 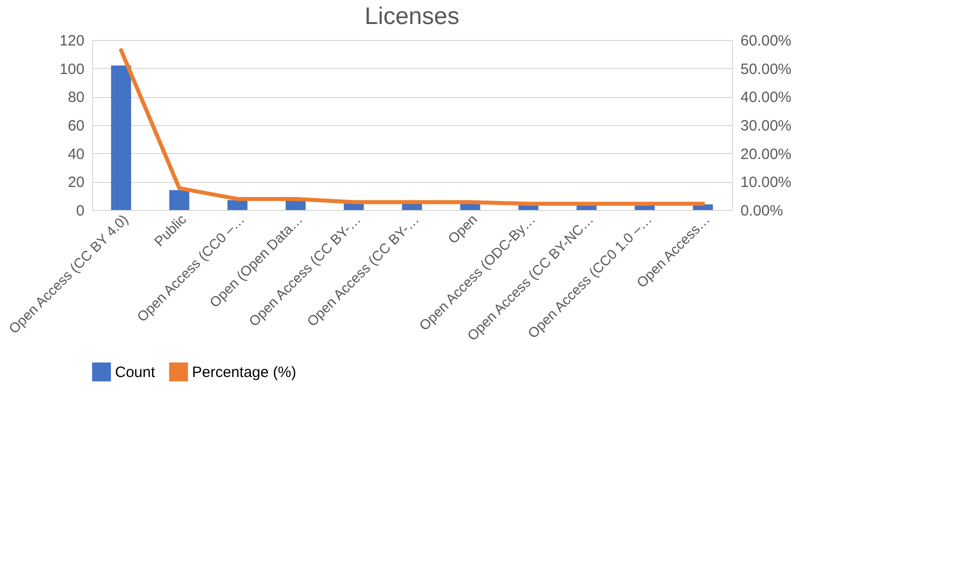 I want to click on y-tick-label: 60, so click(x=76, y=126).